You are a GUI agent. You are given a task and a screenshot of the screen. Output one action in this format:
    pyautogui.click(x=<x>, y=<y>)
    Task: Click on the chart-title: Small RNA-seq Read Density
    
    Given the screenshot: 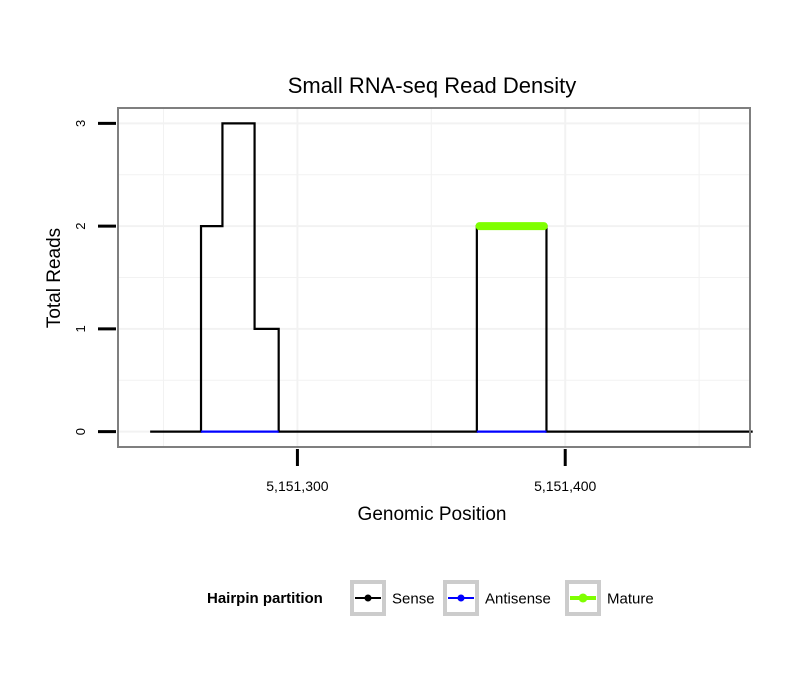 What is the action you would take?
    pyautogui.click(x=432, y=85)
    